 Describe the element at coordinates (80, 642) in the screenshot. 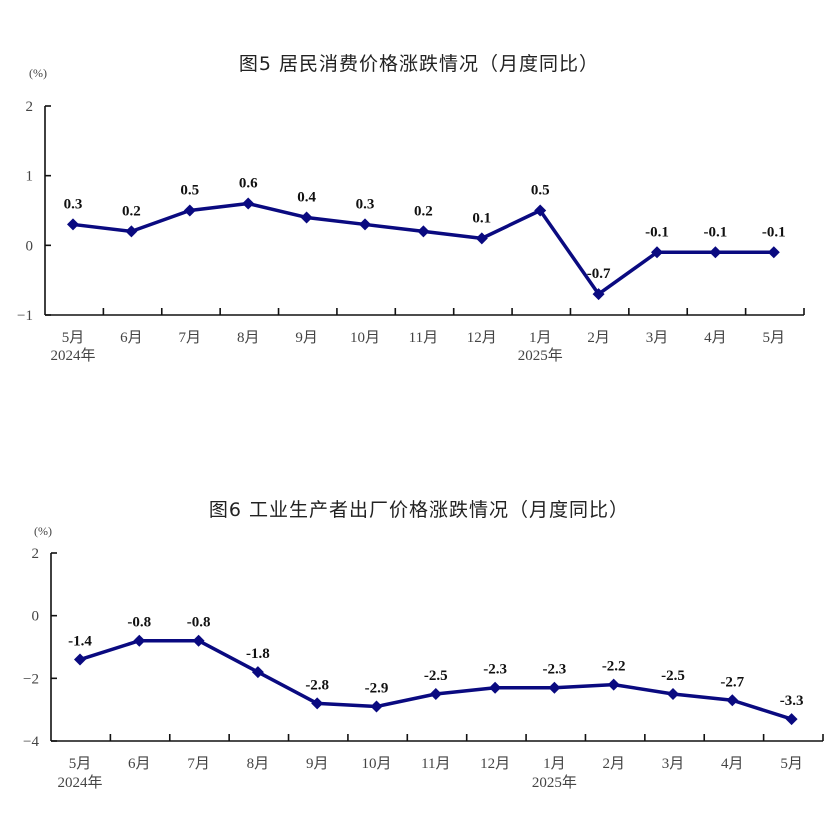

I see `data-point-label: -1.4` at that location.